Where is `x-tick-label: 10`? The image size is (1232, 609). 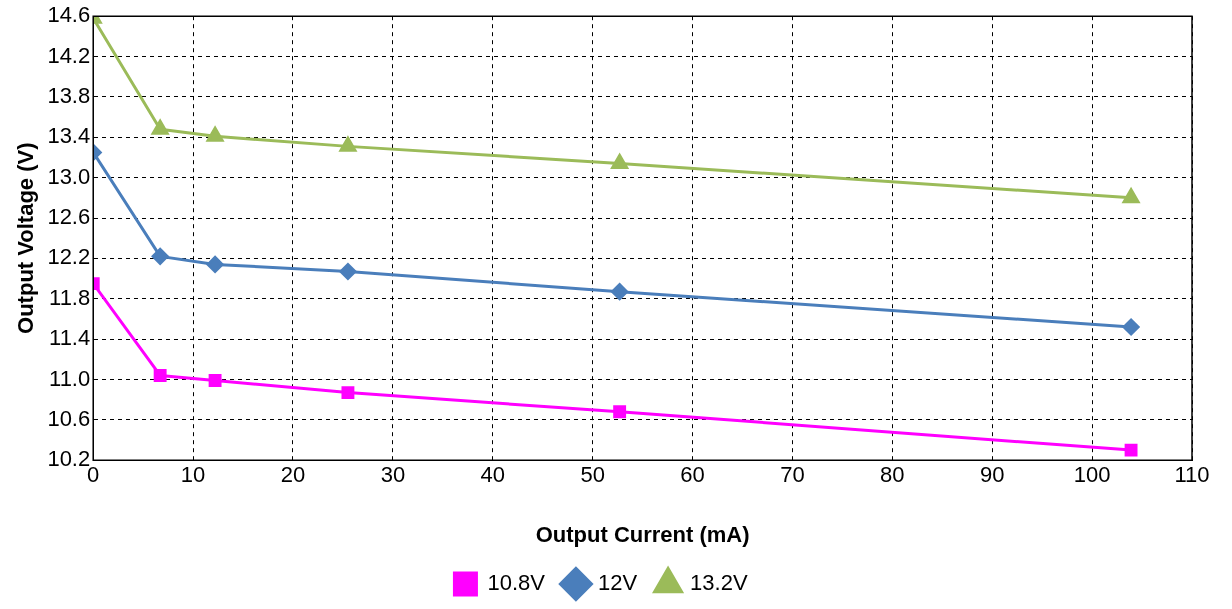 x-tick-label: 10 is located at coordinates (193, 475).